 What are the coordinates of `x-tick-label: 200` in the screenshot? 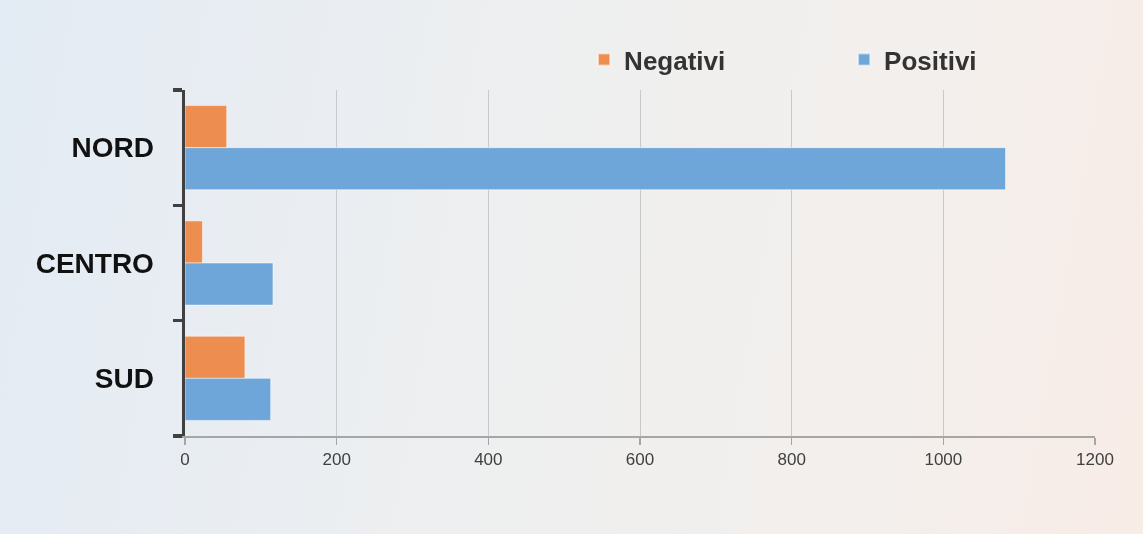 It's located at (336, 459).